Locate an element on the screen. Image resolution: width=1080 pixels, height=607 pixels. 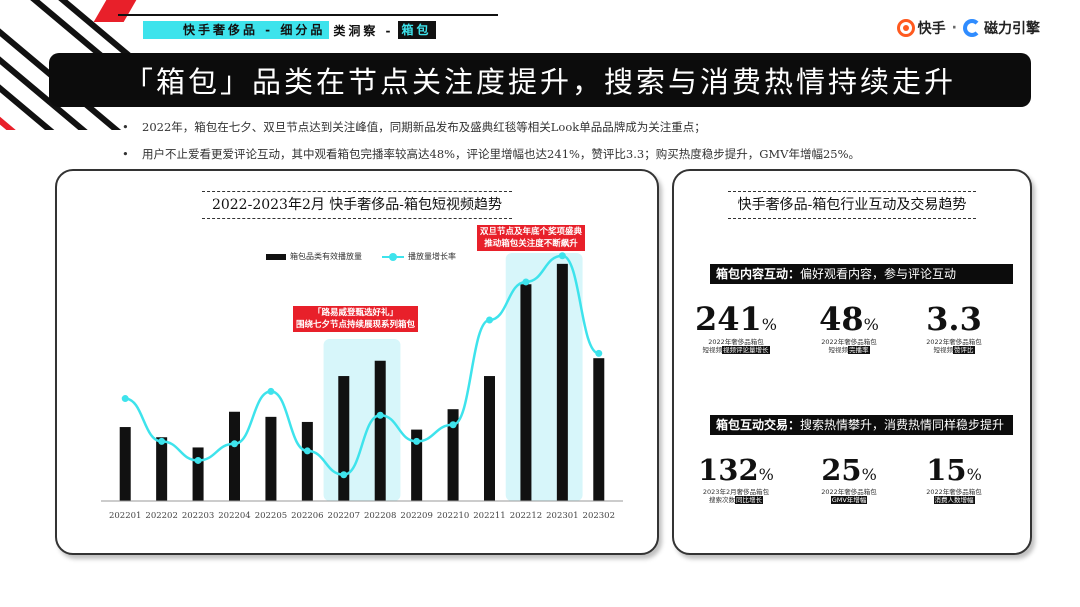
page-title-banner: 「箱包」品类在节点关注度提升，搜索与消费热情持续走升 is located at coordinates (540, 80).